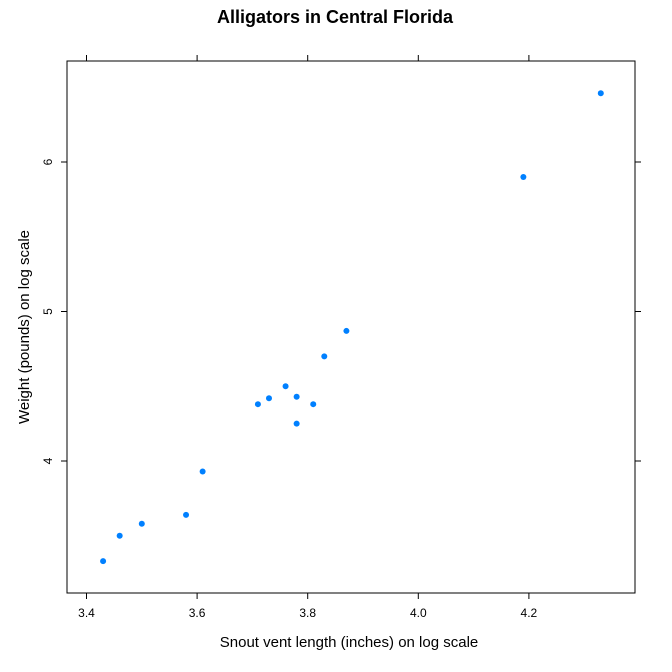  I want to click on x-tick-label: 3.6, so click(197, 613).